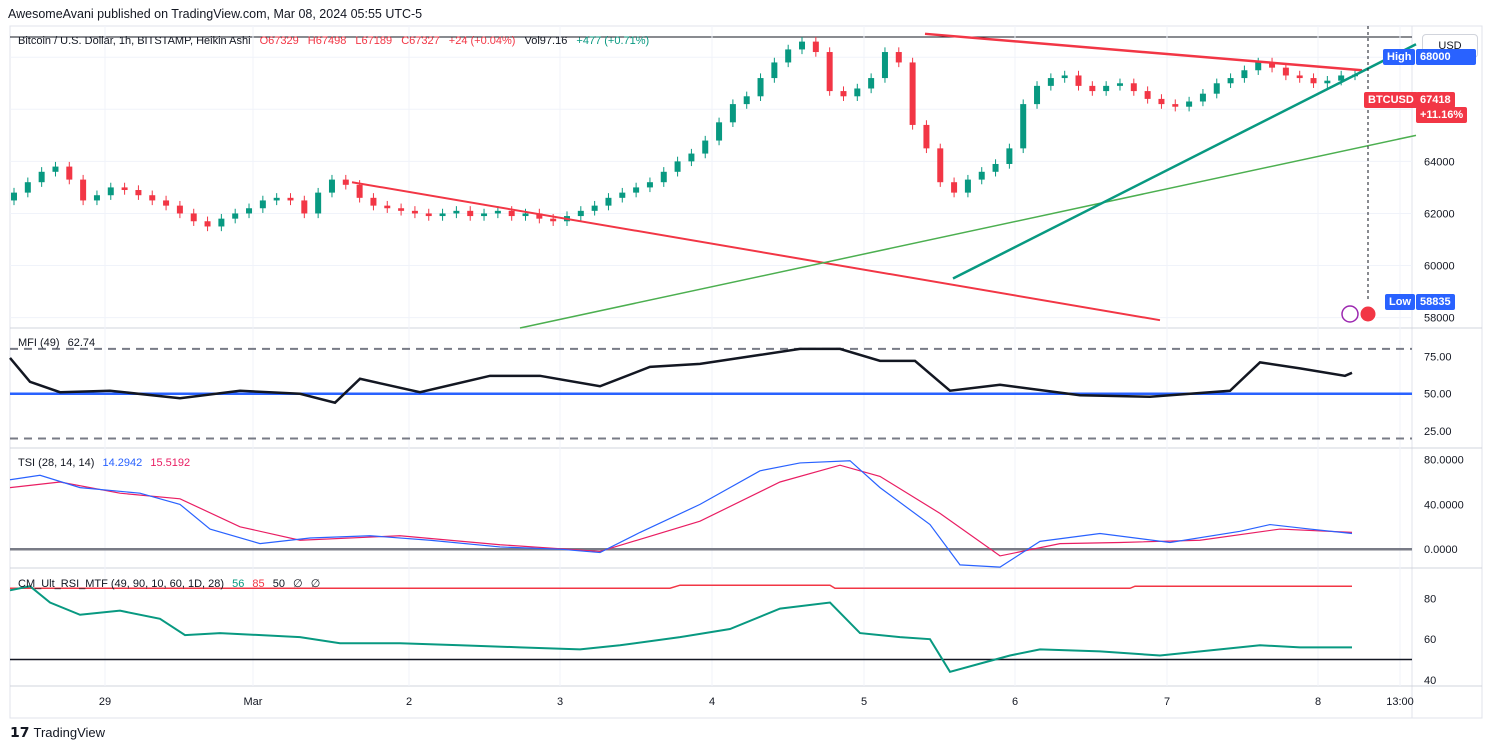 Image resolution: width=1492 pixels, height=750 pixels. Describe the element at coordinates (278, 584) in the screenshot. I see `rsi-value-3: 50` at that location.